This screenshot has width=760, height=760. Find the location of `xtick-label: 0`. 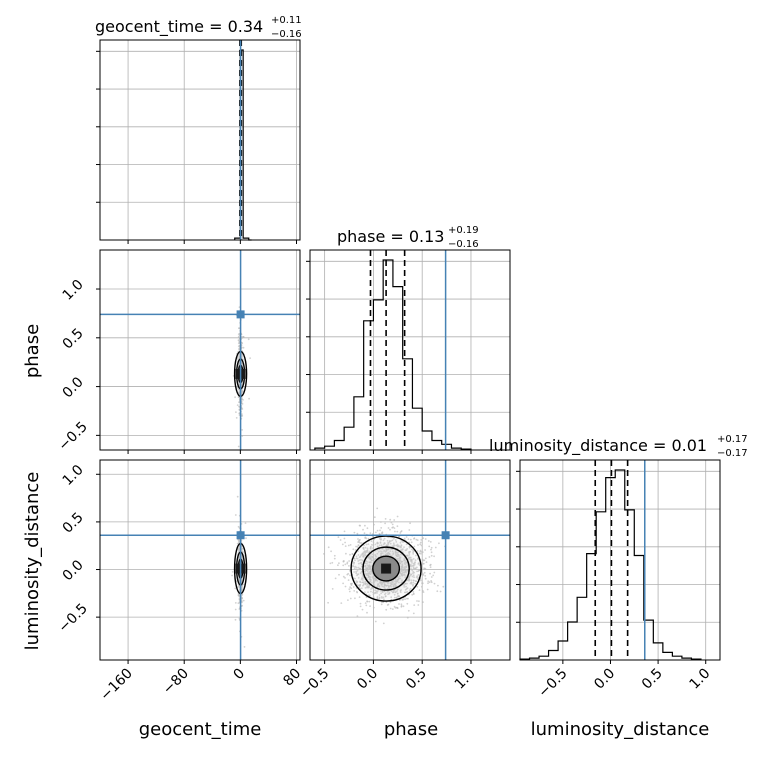

xtick-label: 0 is located at coordinates (240, 675).